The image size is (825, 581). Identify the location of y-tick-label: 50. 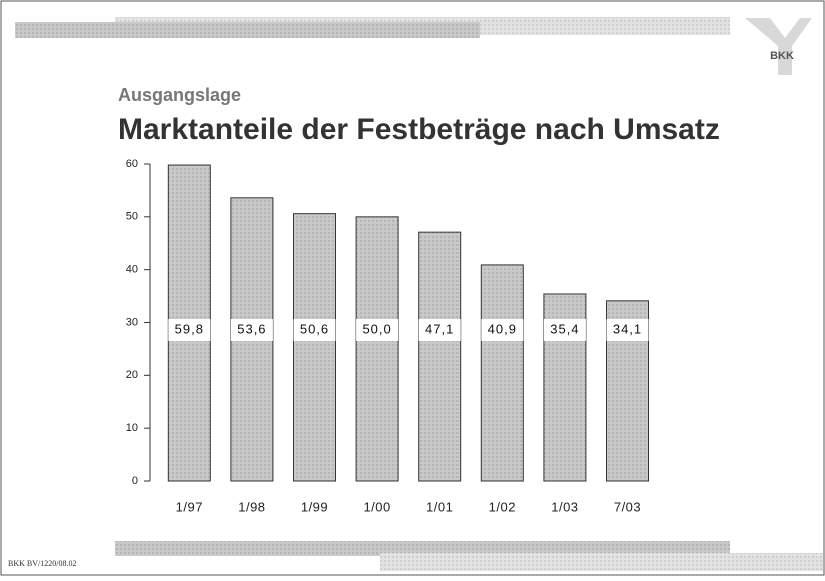
(132, 217).